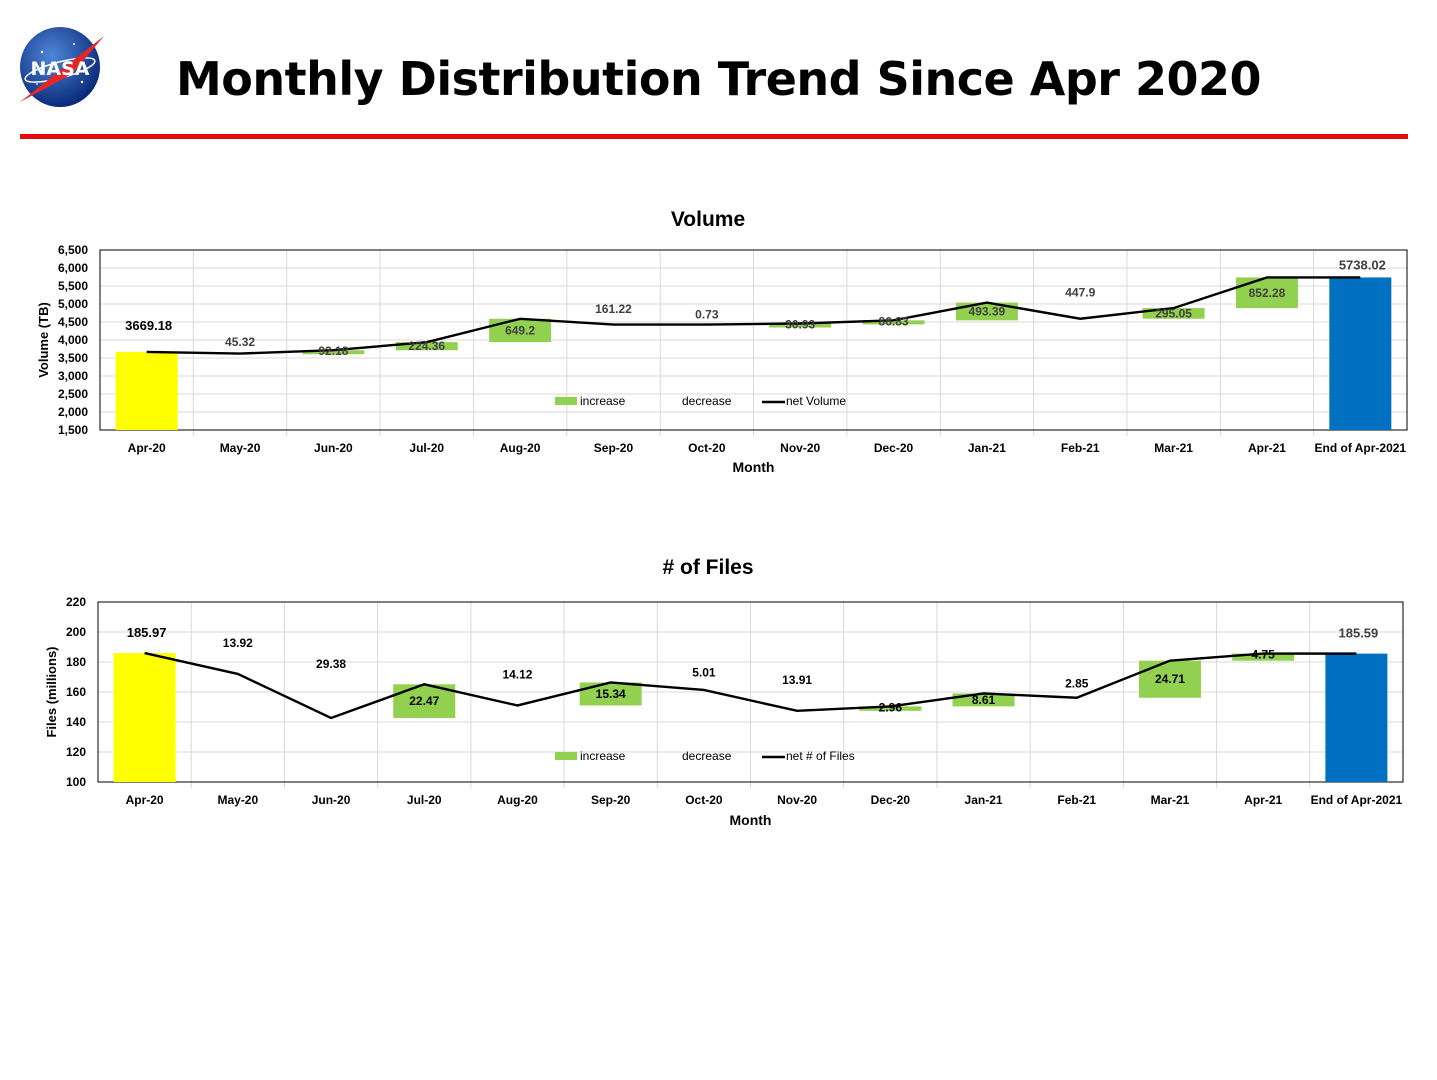 The image size is (1437, 1080). Describe the element at coordinates (76, 602) in the screenshot. I see `y-tick-label: 220` at that location.